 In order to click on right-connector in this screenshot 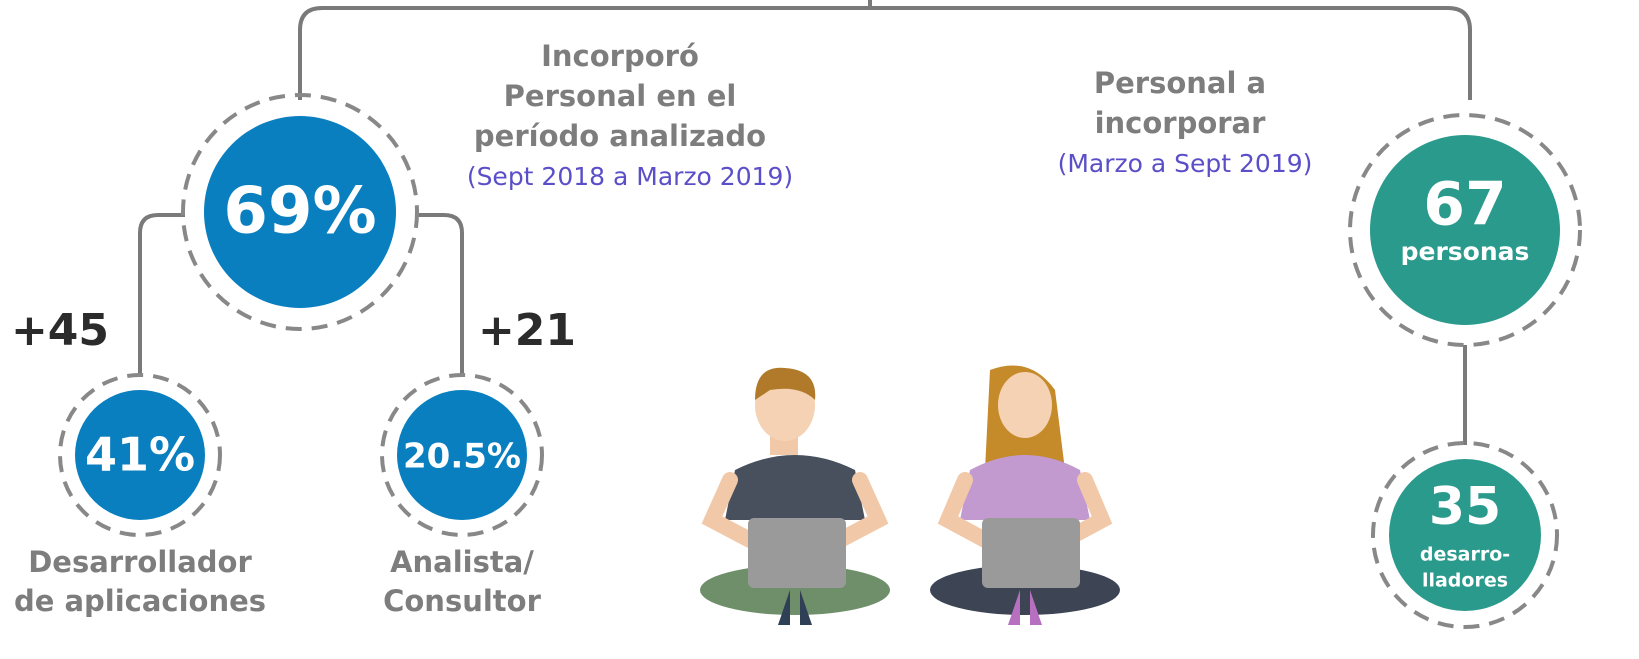, I will do `click(439, 294)`.